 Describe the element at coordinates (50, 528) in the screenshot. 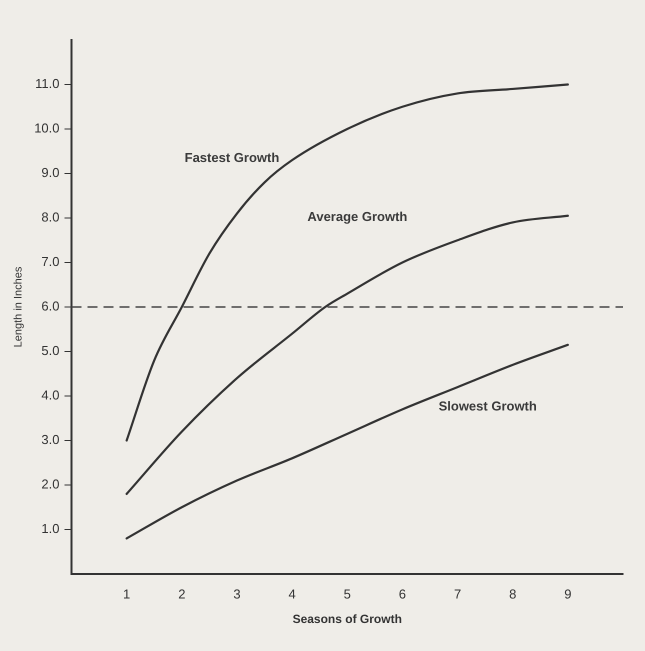

I see `y-tick-label: 1.0` at that location.